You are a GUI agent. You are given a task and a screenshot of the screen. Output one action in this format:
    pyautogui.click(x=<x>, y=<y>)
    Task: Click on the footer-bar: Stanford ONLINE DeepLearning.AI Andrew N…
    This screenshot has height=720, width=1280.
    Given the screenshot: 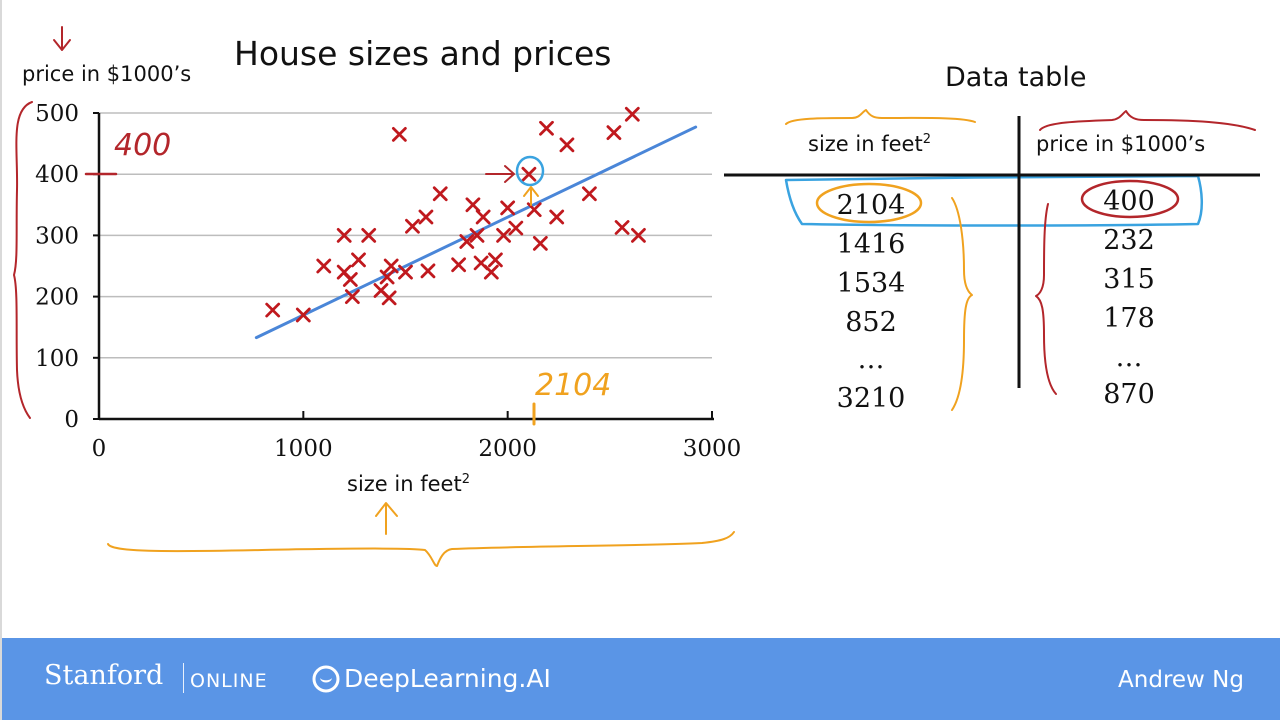 What is the action you would take?
    pyautogui.click(x=641, y=679)
    